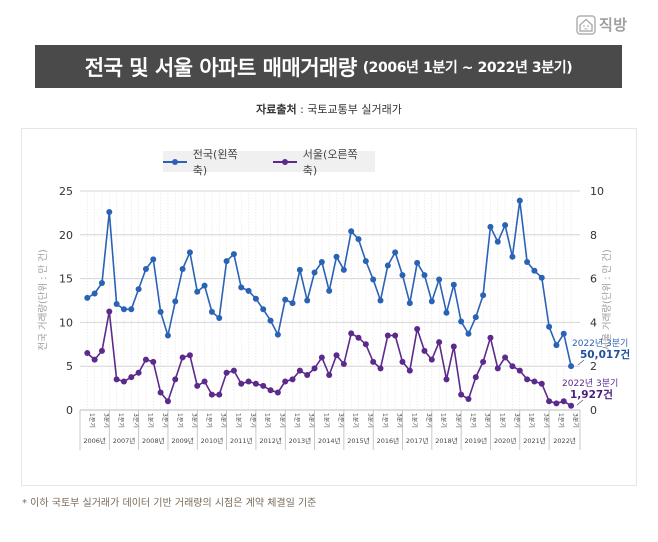 This screenshot has height=542, width=658. What do you see at coordinates (69, 410) in the screenshot?
I see `left-tick-label: 0` at bounding box center [69, 410].